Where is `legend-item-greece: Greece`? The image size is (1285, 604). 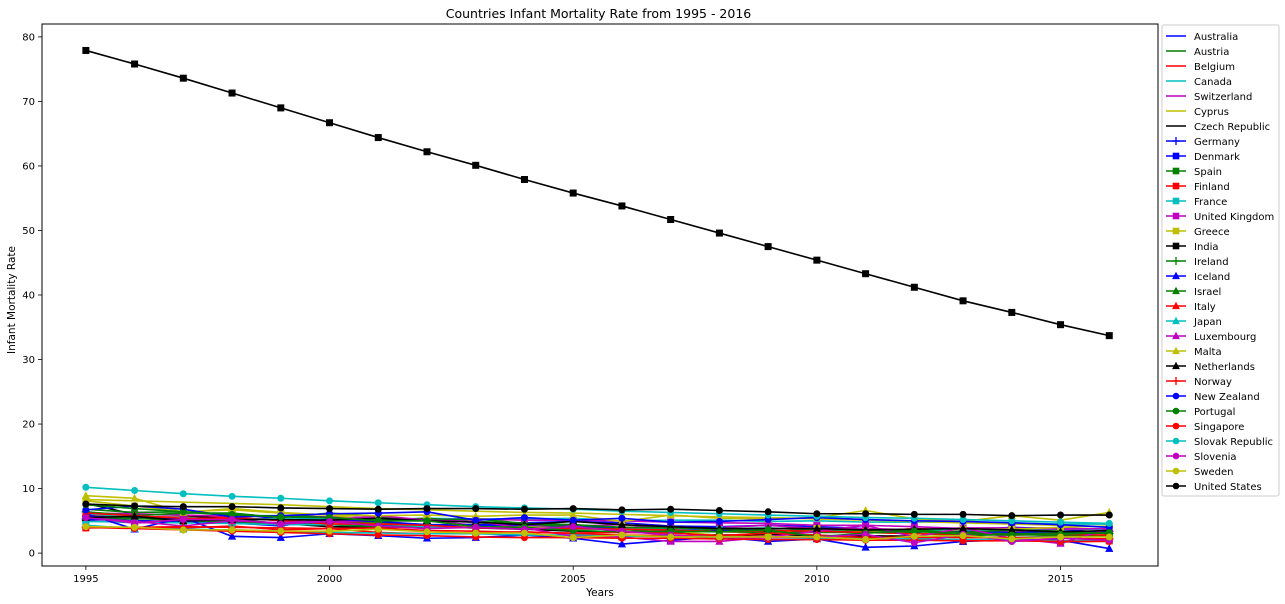 legend-item-greece: Greece is located at coordinates (1198, 232).